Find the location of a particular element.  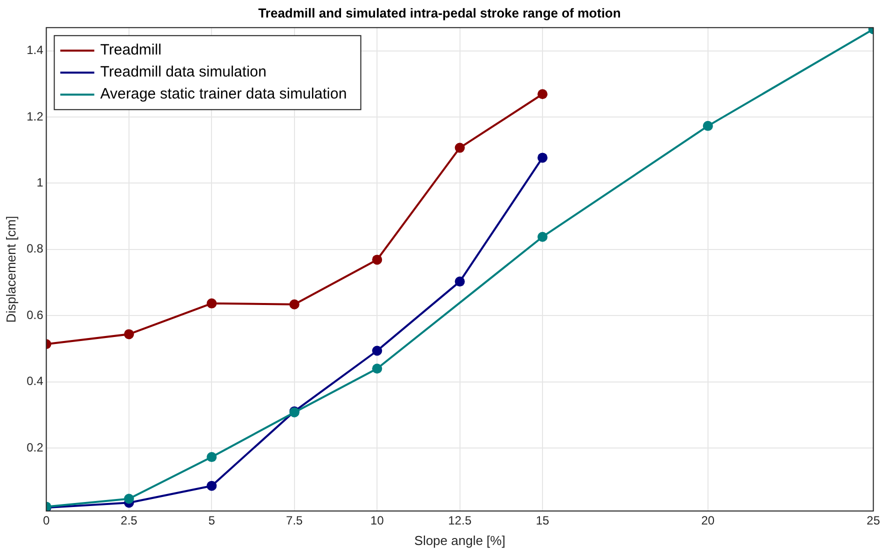

legend-label: Treadmill data simulation is located at coordinates (183, 72).